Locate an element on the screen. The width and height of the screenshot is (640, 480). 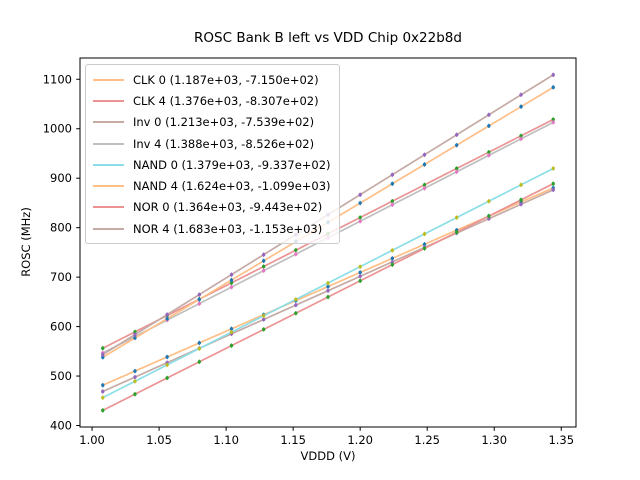
legend-item: Inv 0 (1.213e+03, -7.539e+02) is located at coordinates (212, 122).